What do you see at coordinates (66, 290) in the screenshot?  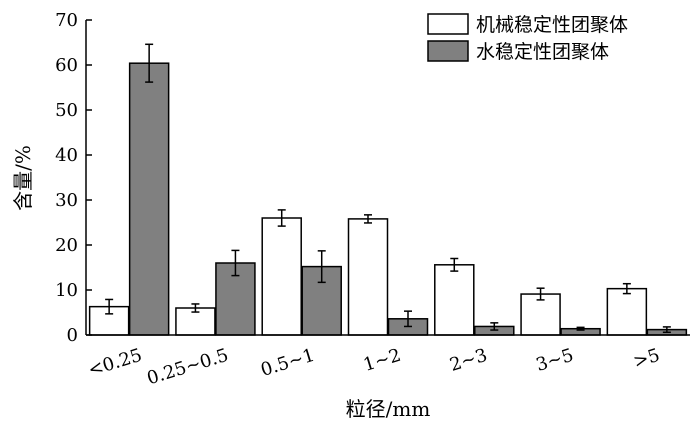 I see `y-tick-label: 10` at bounding box center [66, 290].